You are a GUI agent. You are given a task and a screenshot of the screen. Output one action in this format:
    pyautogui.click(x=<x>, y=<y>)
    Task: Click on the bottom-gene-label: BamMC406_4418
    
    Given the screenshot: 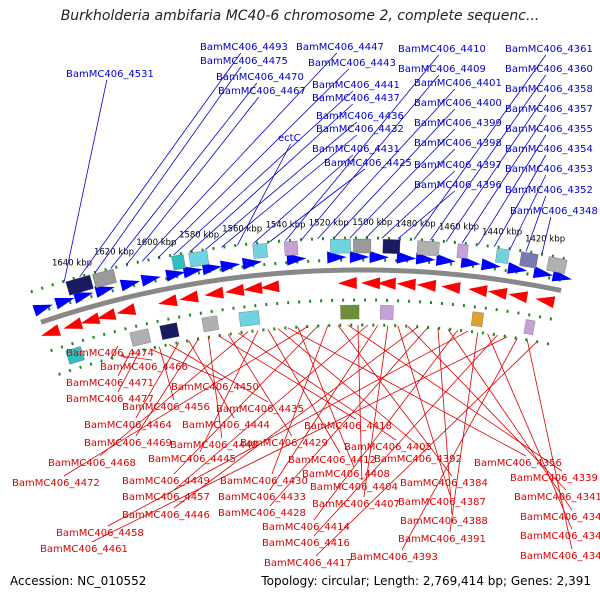 What is the action you would take?
    pyautogui.click(x=348, y=426)
    